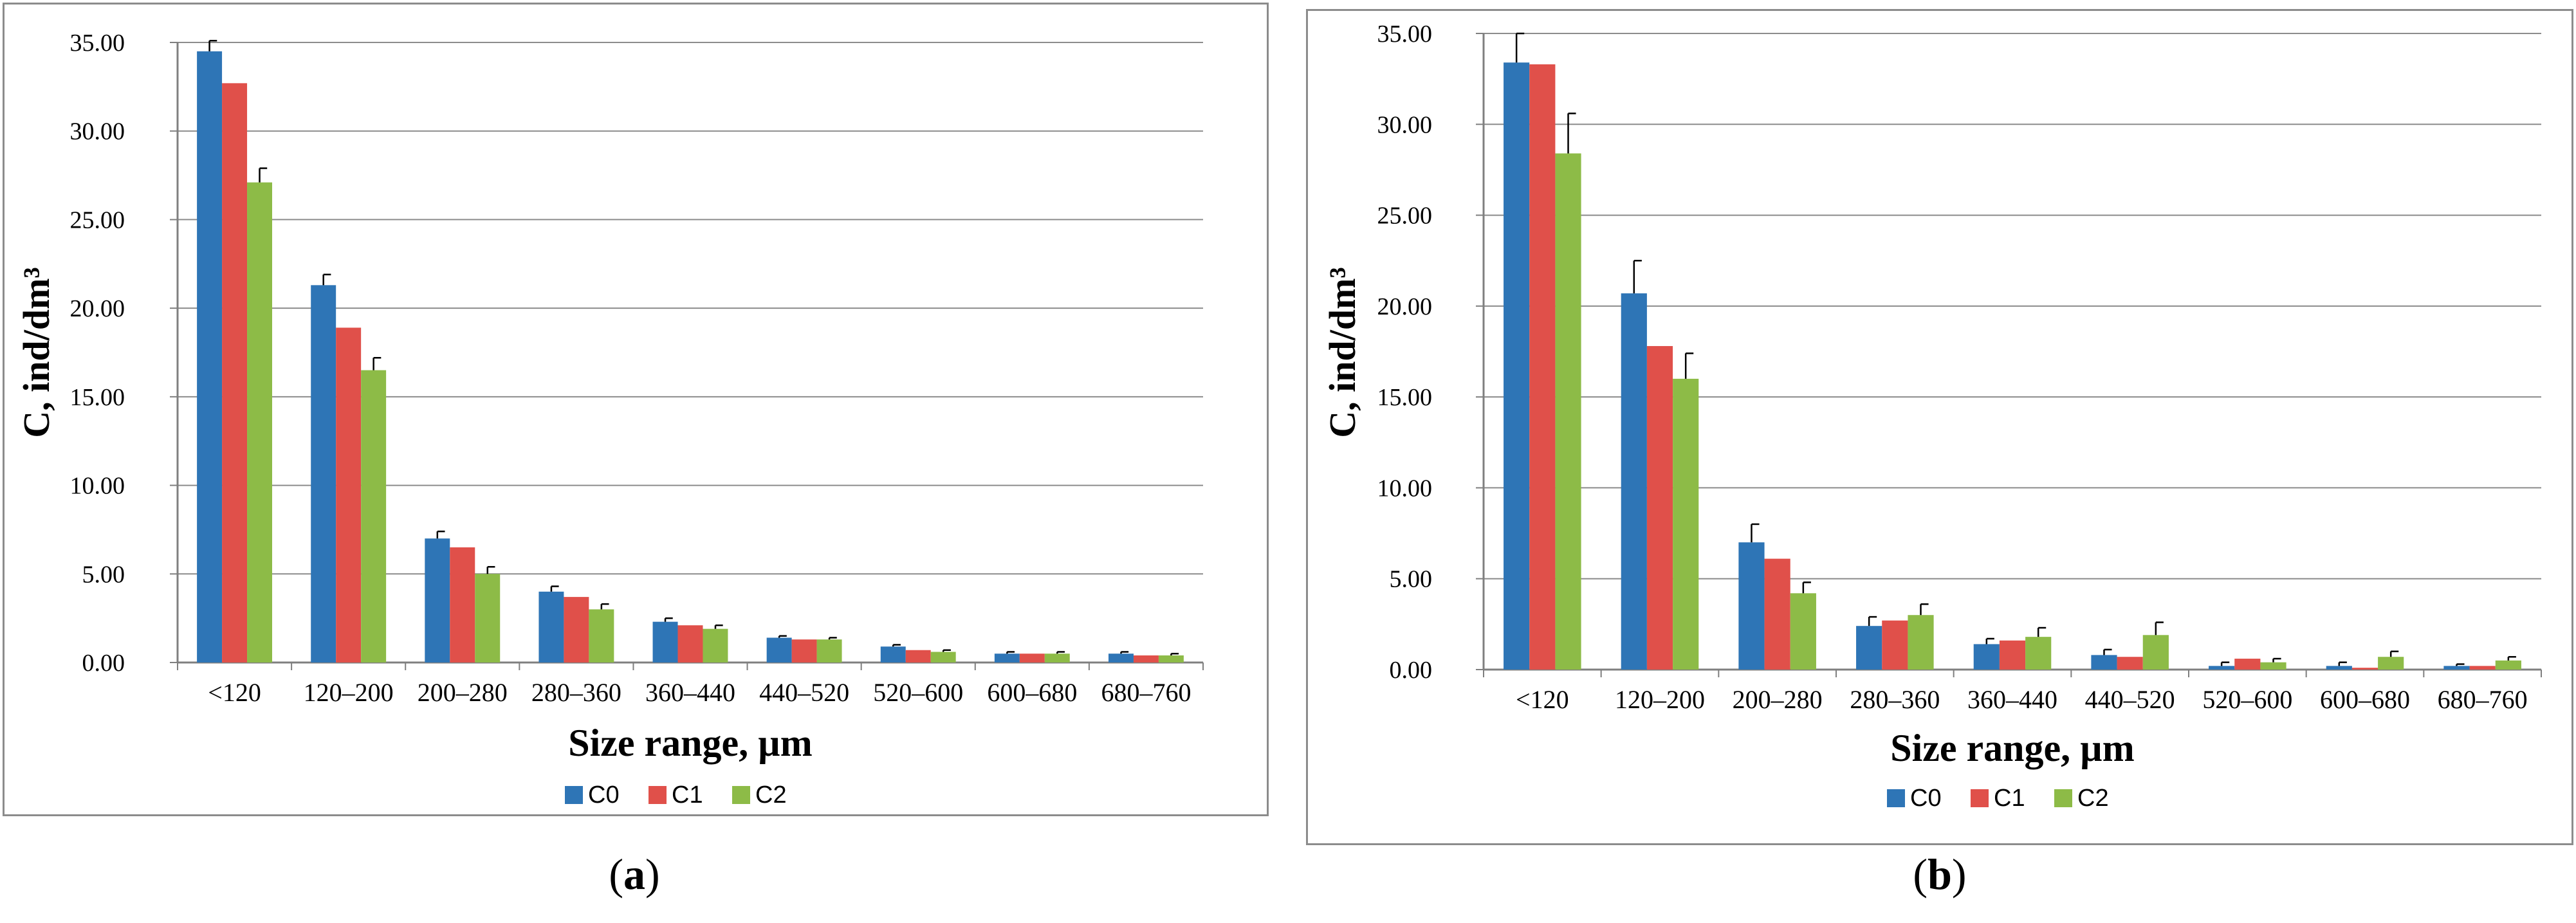  What do you see at coordinates (804, 692) in the screenshot?
I see `x-tick-label: 440–520` at bounding box center [804, 692].